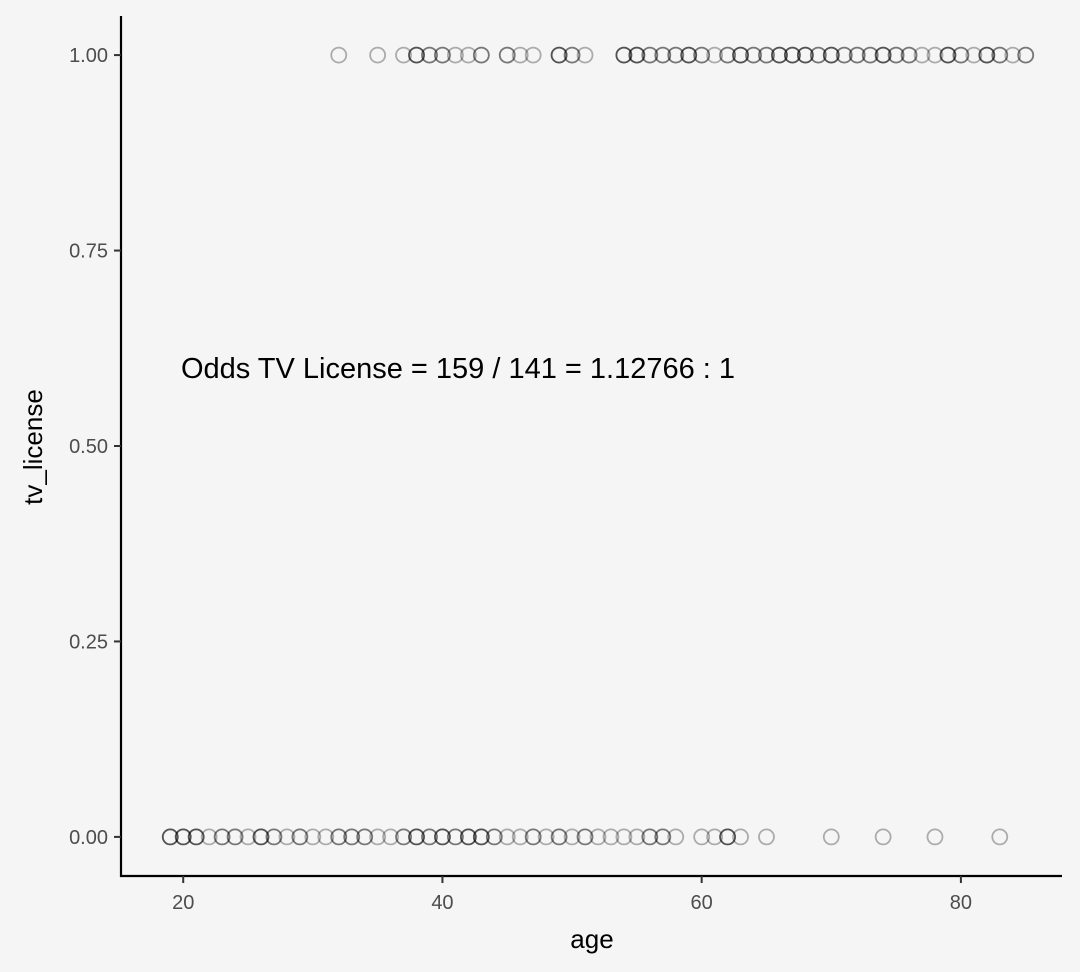  What do you see at coordinates (88, 838) in the screenshot?
I see `y-tick-label: 0.00` at bounding box center [88, 838].